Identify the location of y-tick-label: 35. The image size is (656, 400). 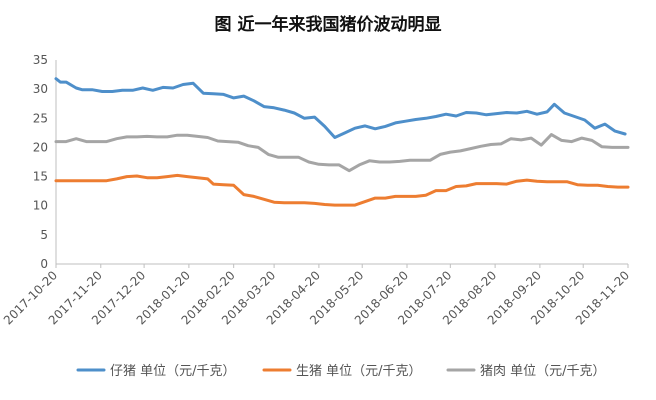
(40, 60).